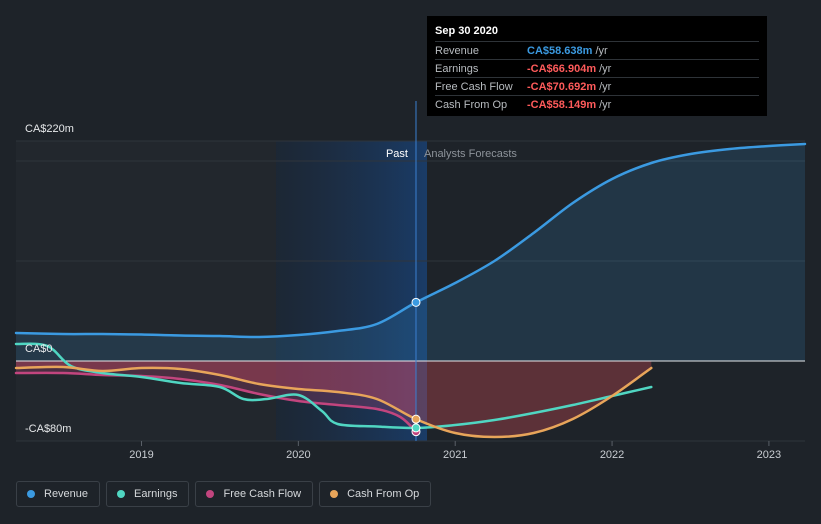 This screenshot has height=524, width=821. I want to click on x-tick-label: 2022, so click(612, 455).